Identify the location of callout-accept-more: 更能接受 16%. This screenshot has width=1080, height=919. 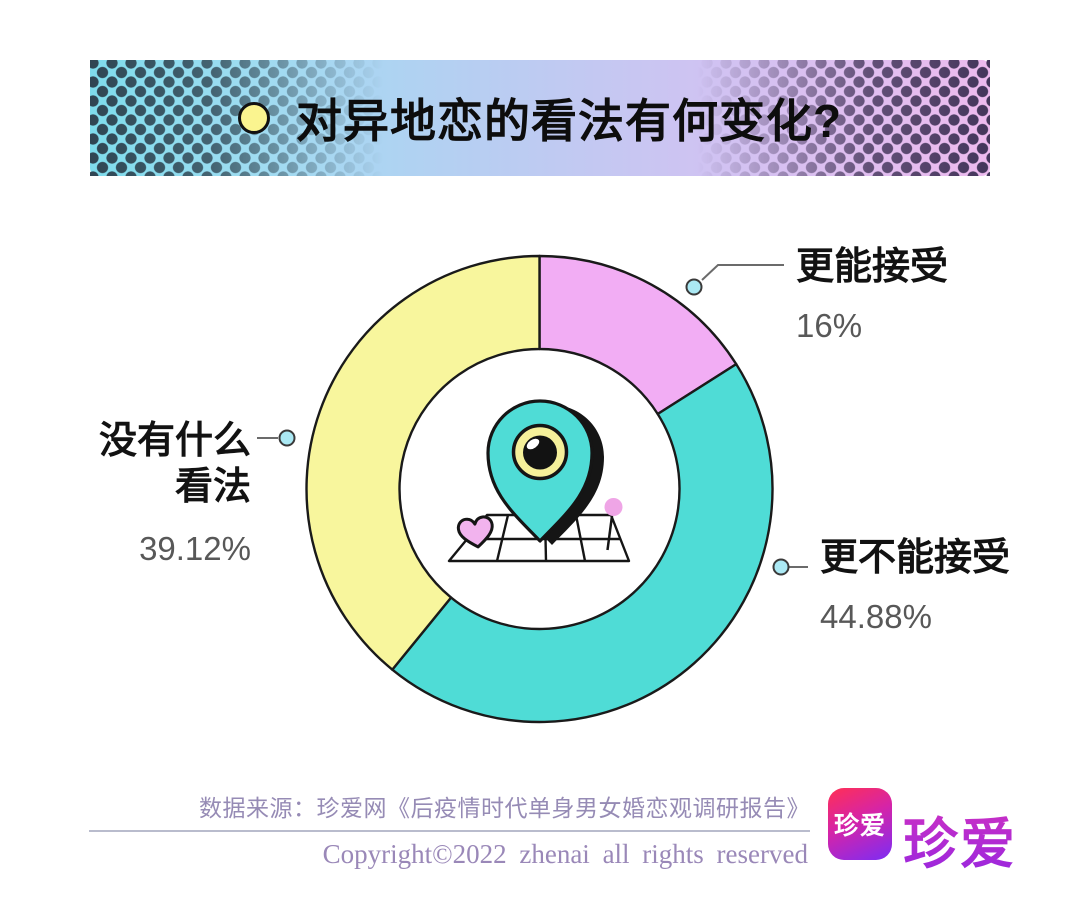
(872, 295).